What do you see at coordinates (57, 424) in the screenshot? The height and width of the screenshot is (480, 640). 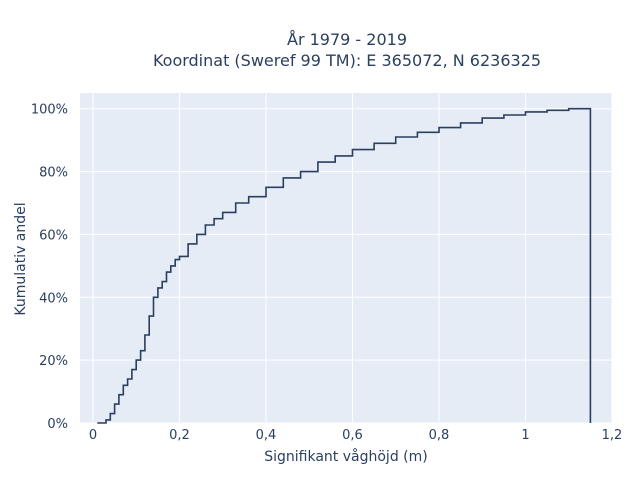 I see `y-tick-label: 0%` at bounding box center [57, 424].